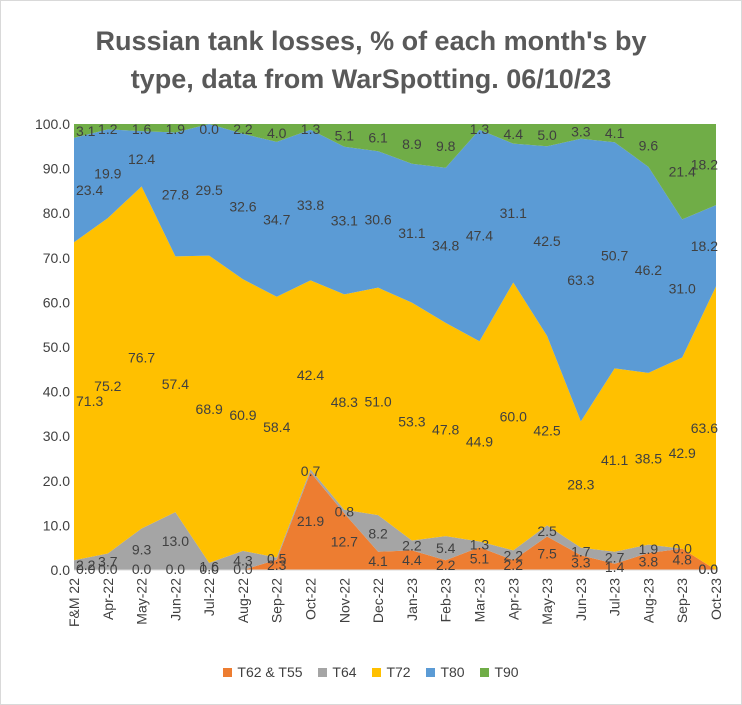  Describe the element at coordinates (242, 207) in the screenshot. I see `data-label: 32.6` at that location.